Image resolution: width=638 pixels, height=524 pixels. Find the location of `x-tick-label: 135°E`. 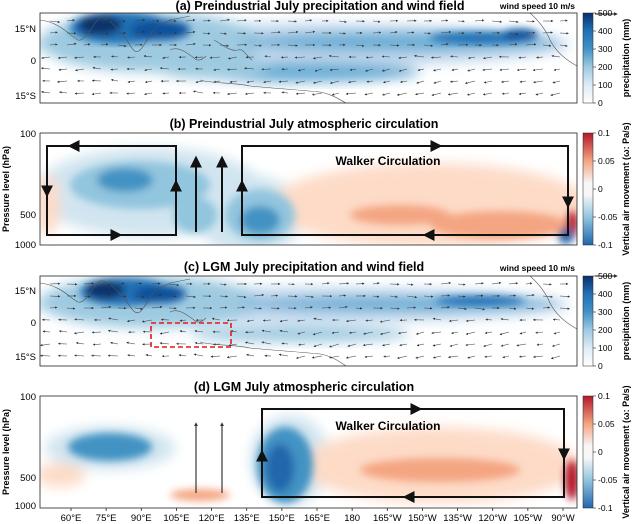

x-tick-label: 135°E is located at coordinates (247, 518).